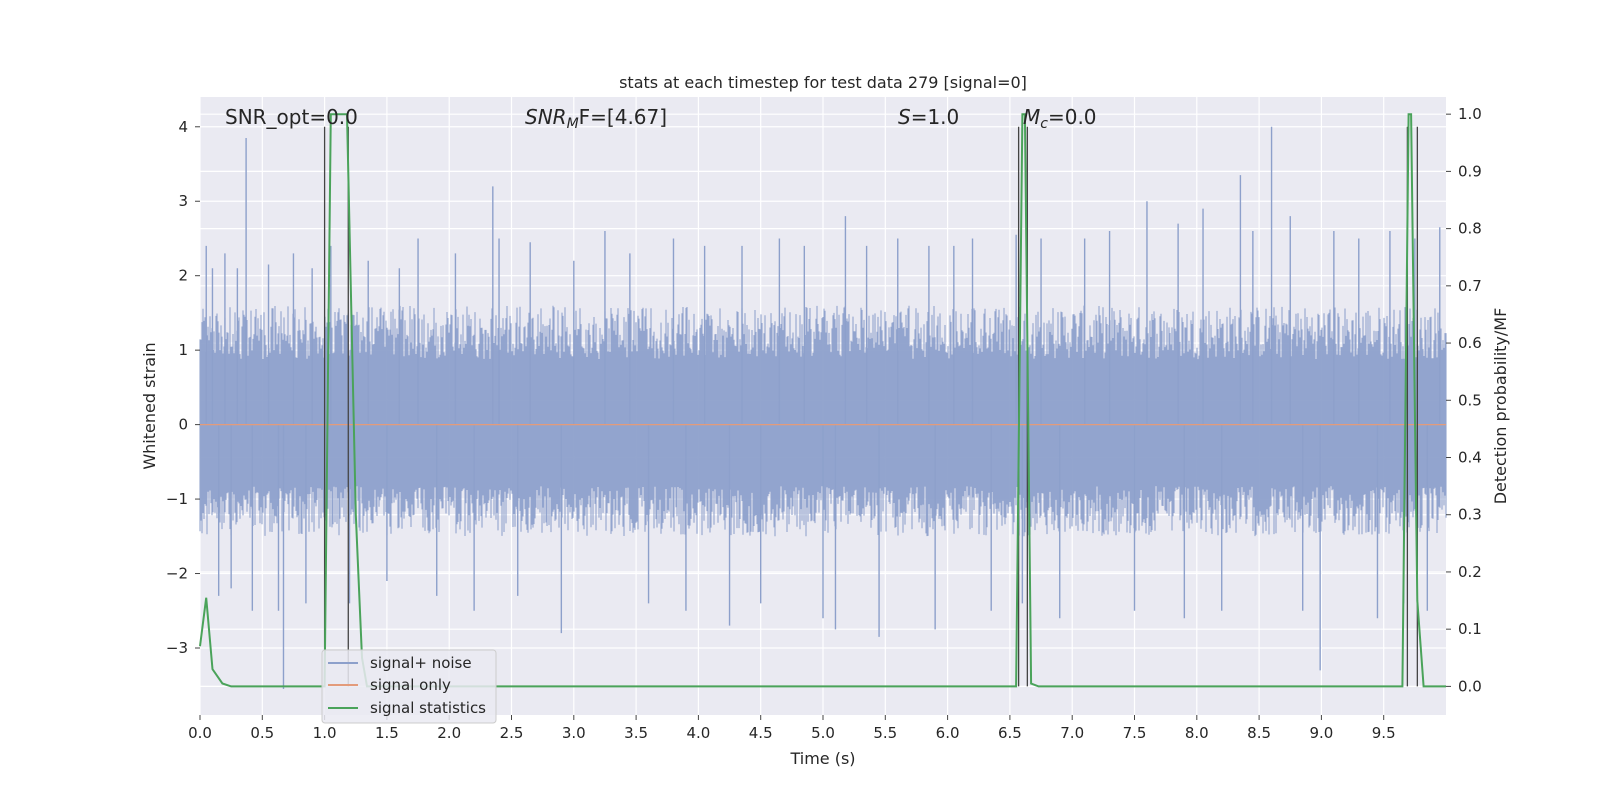  I want to click on x-tick-label: 4.5, so click(761, 733).